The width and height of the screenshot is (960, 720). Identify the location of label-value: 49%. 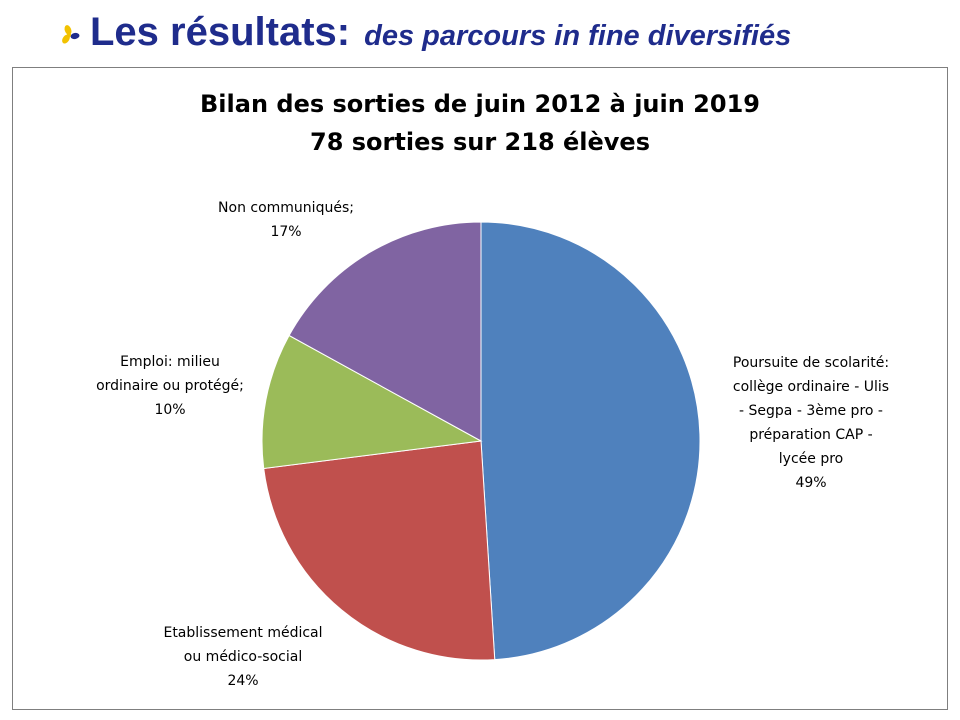
(811, 483).